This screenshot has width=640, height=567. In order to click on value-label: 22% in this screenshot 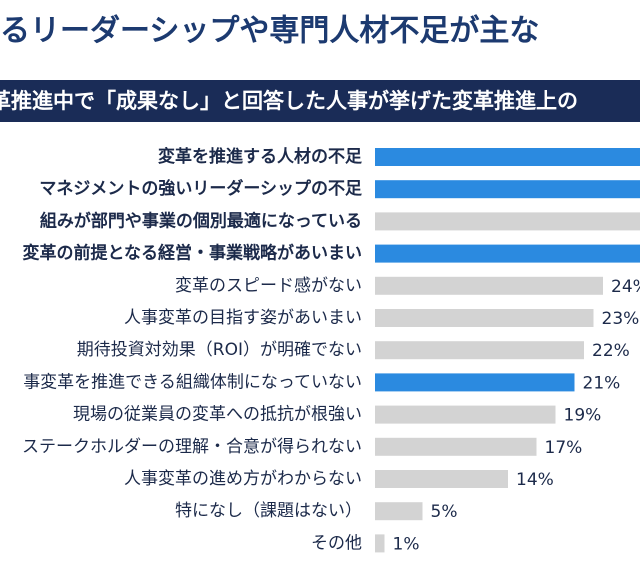, I will do `click(611, 351)`.